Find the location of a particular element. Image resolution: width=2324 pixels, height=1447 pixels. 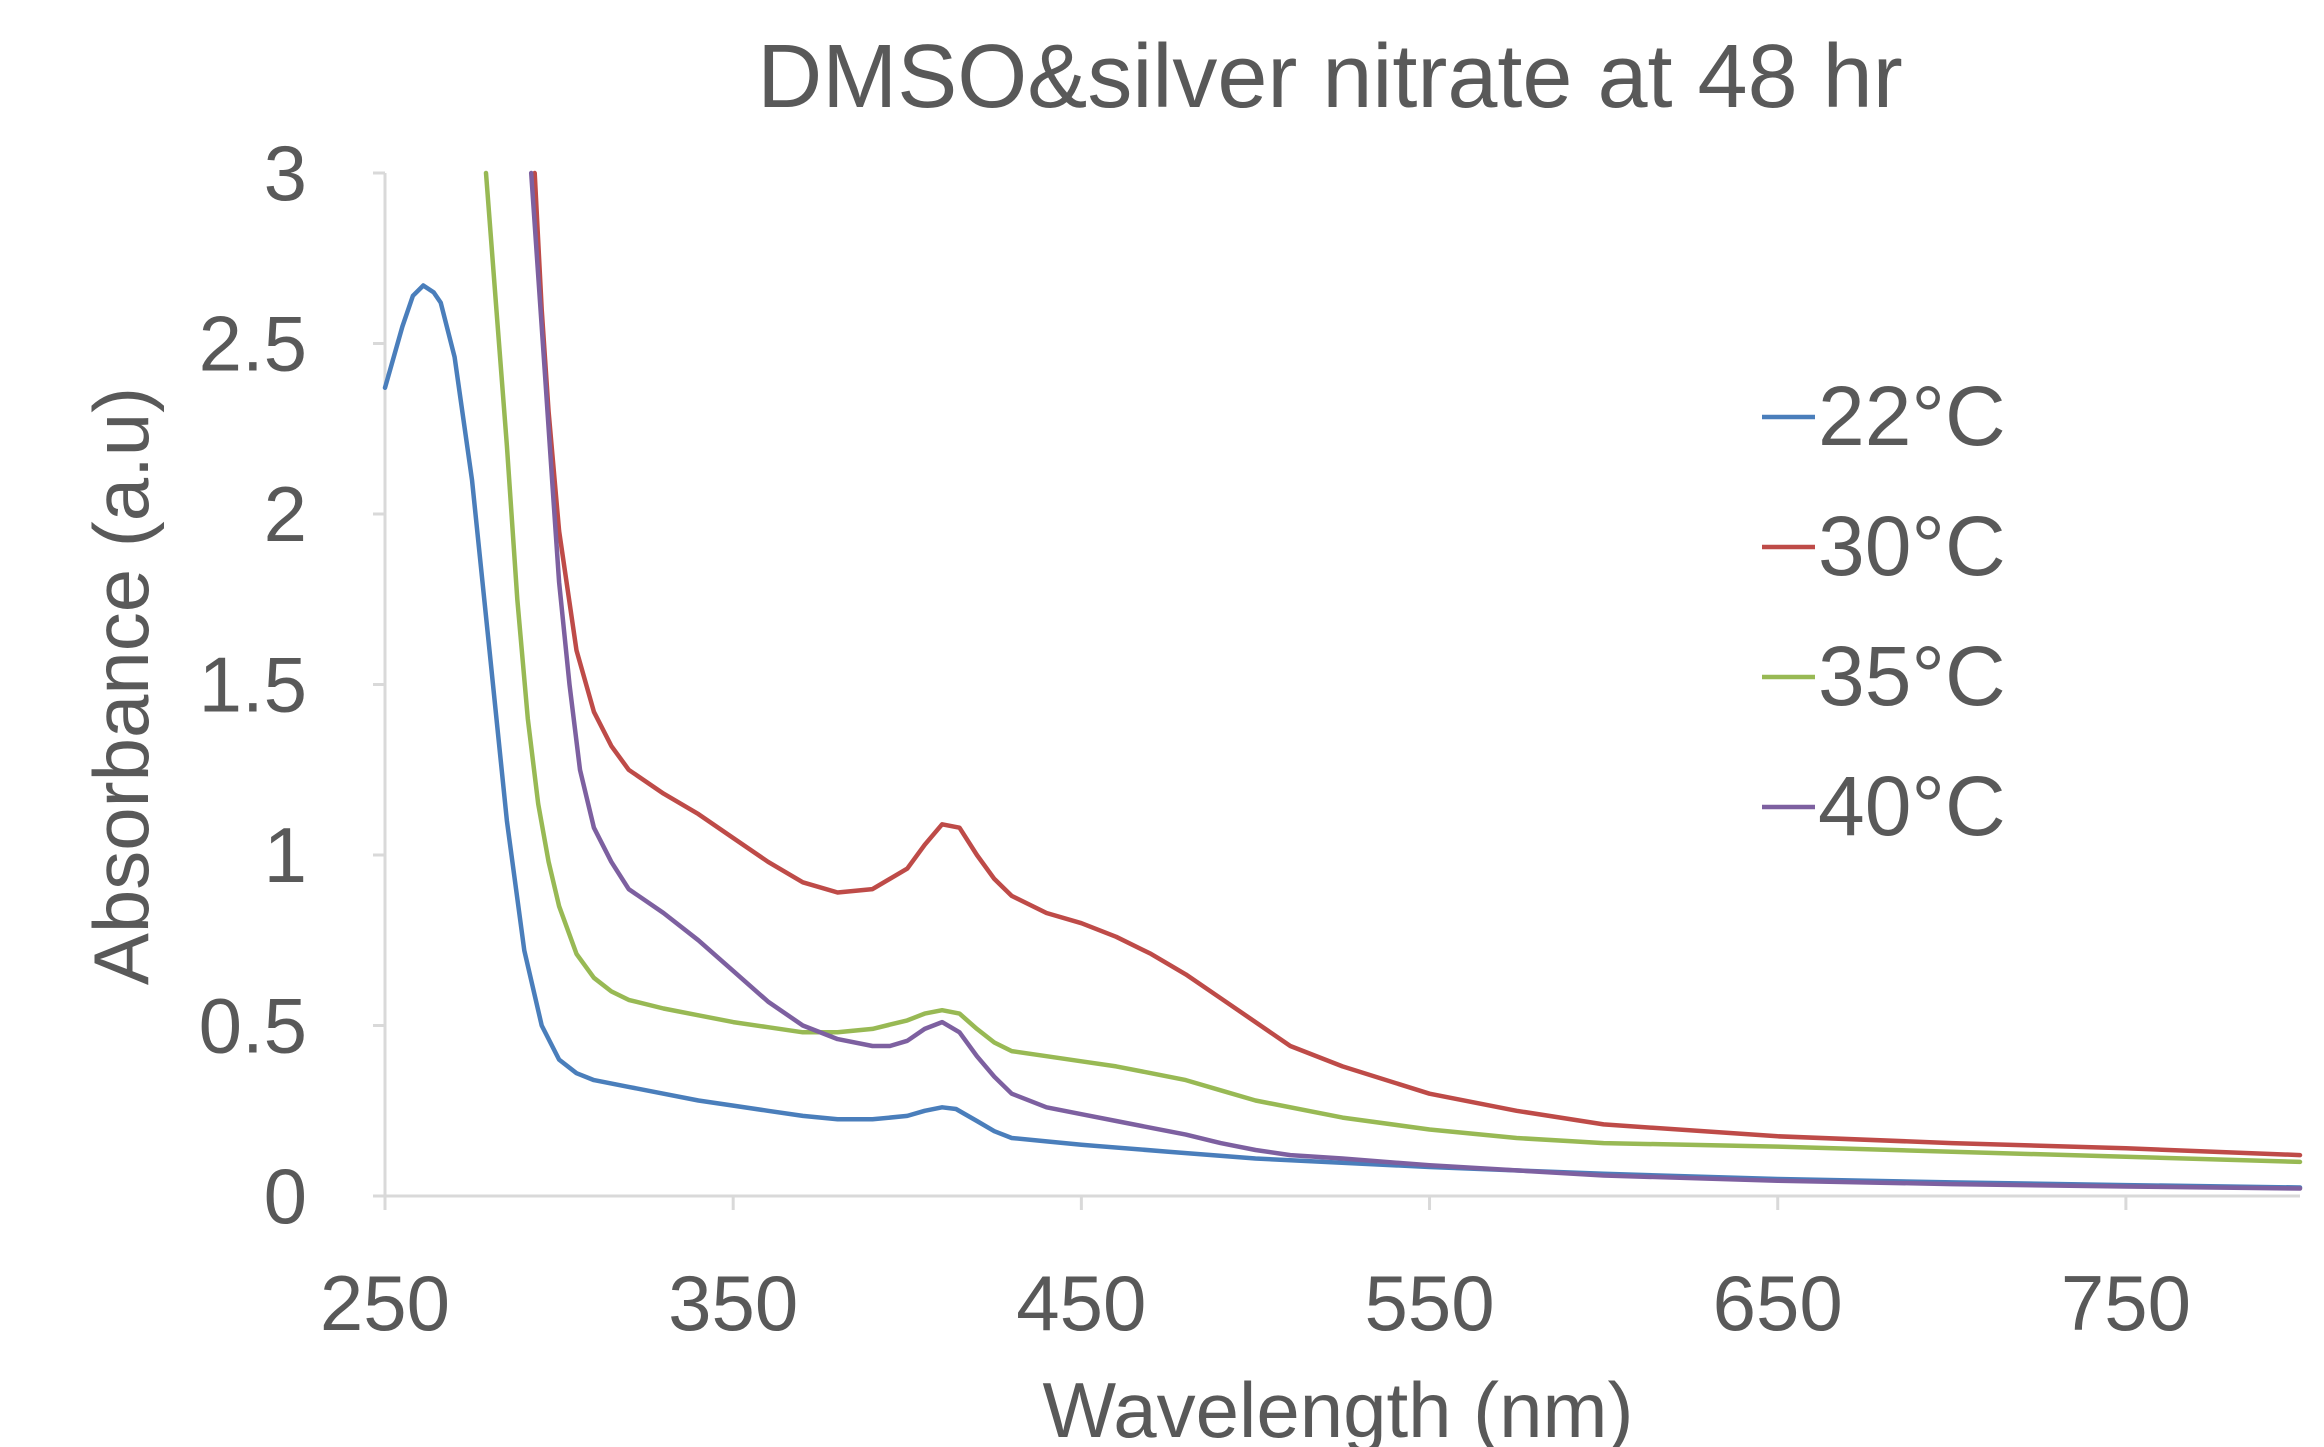

legend-item: 22°C is located at coordinates (1884, 416).